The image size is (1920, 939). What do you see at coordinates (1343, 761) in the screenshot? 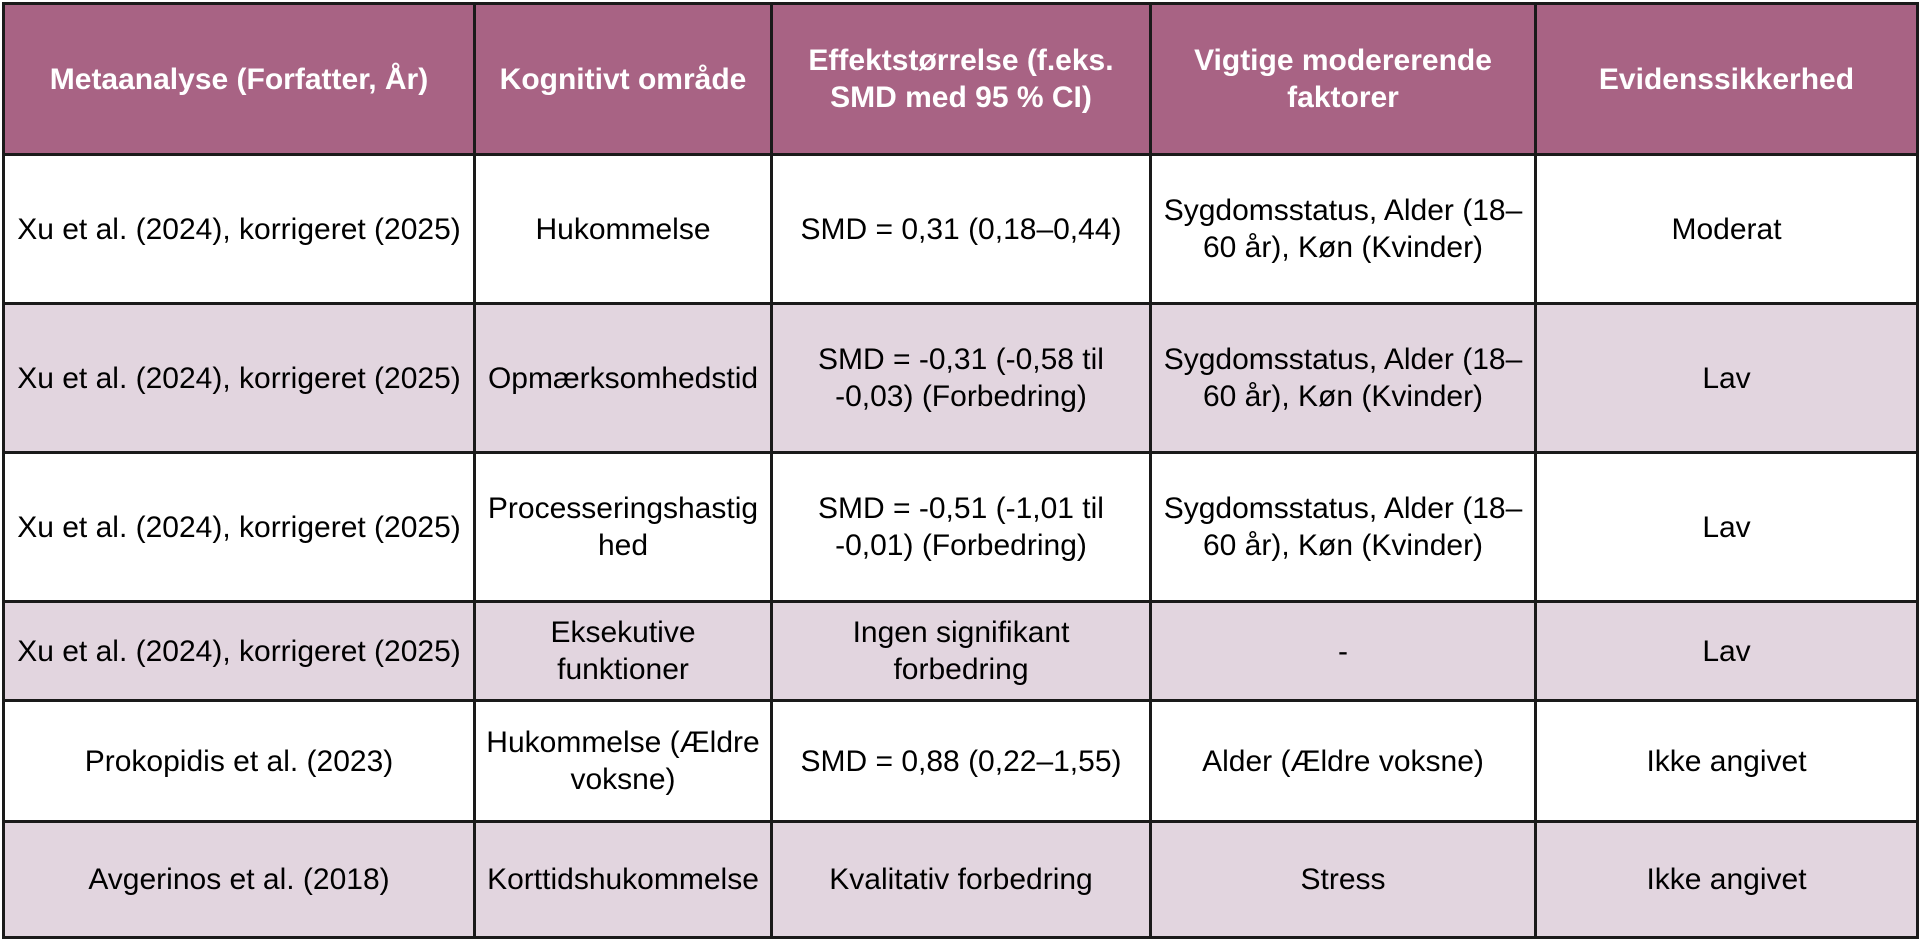
I see `cell-moderating-factors: Alder (Ældre voksne)` at bounding box center [1343, 761].